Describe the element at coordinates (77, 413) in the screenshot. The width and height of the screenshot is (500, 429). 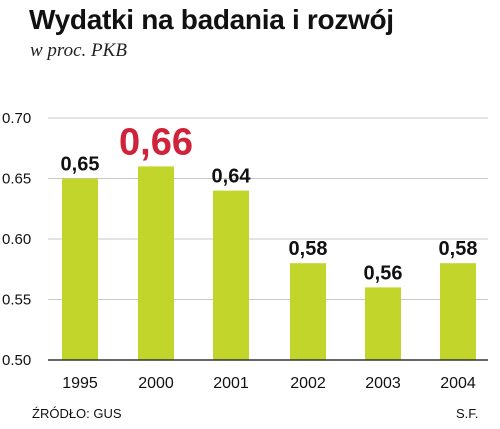
I see `source-note: ŹRÓDŁO: GUS` at that location.